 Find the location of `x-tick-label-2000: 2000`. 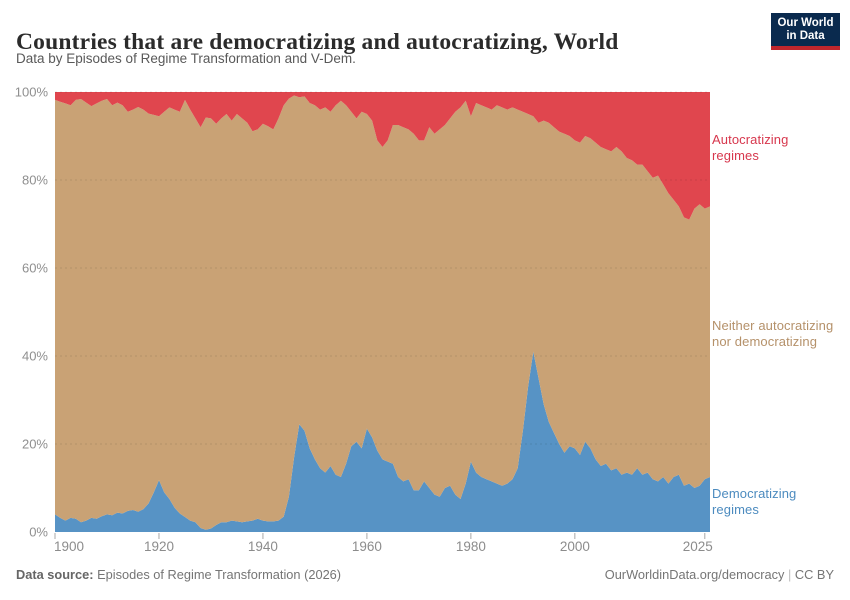

x-tick-label-2000: 2000 is located at coordinates (575, 546).